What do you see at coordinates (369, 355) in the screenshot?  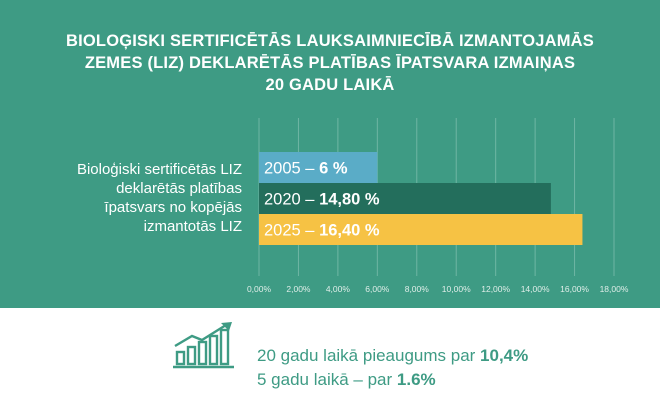 I see `stats-line-text: 20 gadu laikā pieaugums par` at bounding box center [369, 355].